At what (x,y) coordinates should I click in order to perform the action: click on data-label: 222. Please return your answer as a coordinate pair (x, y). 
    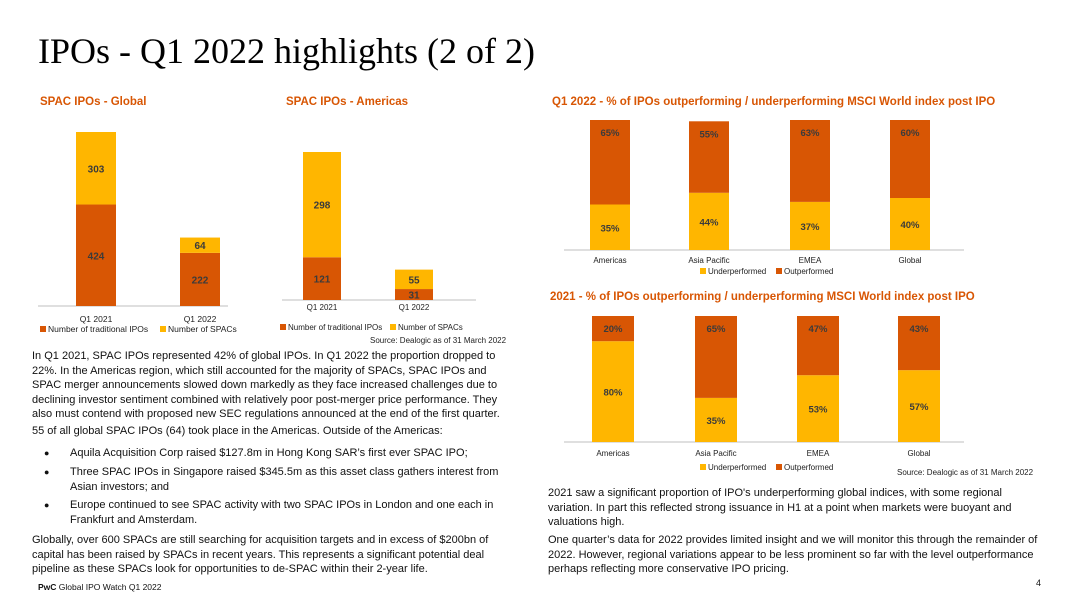
    Looking at the image, I should click on (200, 280).